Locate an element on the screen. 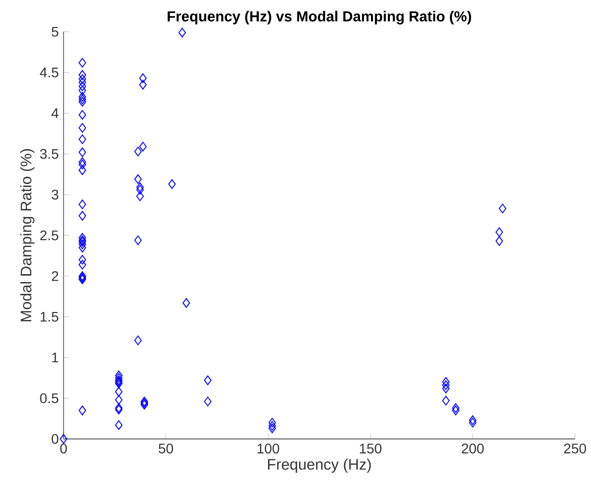 This screenshot has height=492, width=591. x-tick-label: 200 is located at coordinates (473, 449).